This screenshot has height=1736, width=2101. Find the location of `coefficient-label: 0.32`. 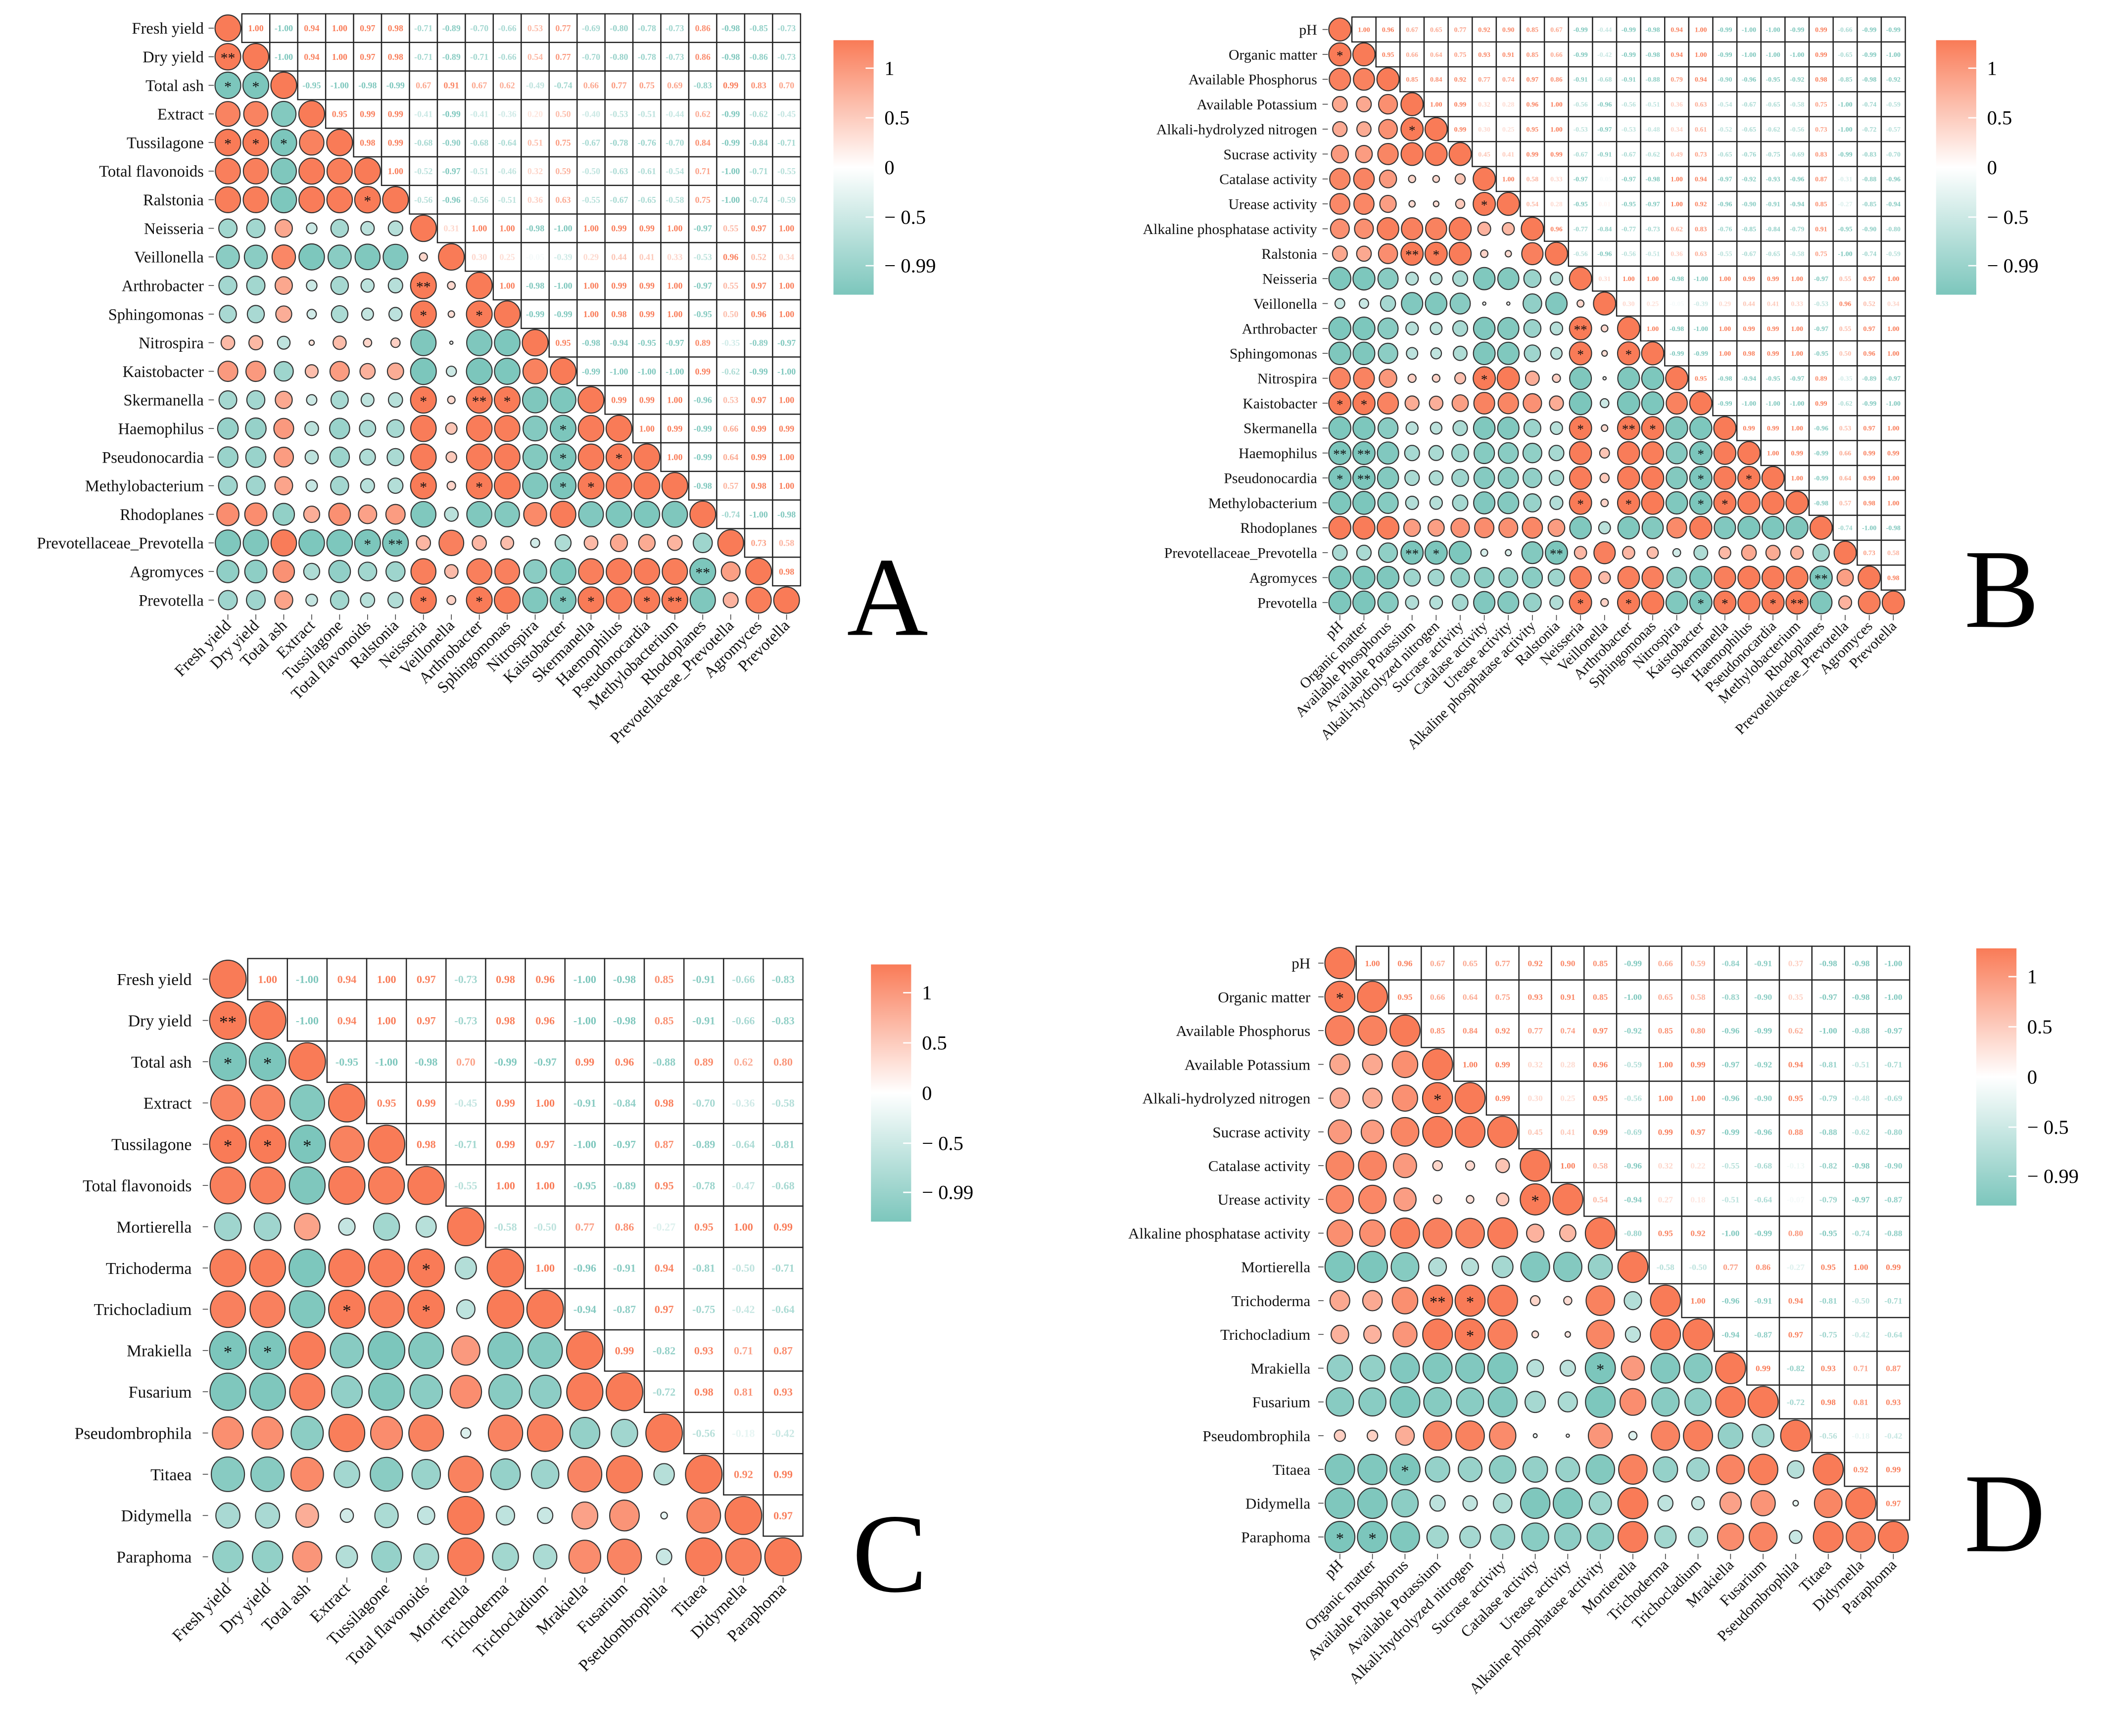

coefficient-label: 0.32 is located at coordinates (1665, 1166).